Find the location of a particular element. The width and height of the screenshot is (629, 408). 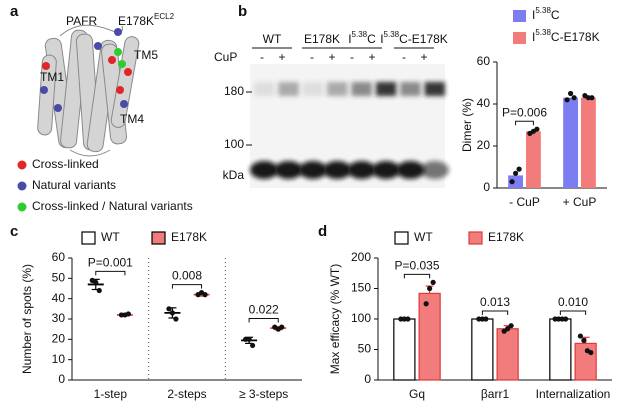

lane-label-part: C-E178K is located at coordinates (423, 39).